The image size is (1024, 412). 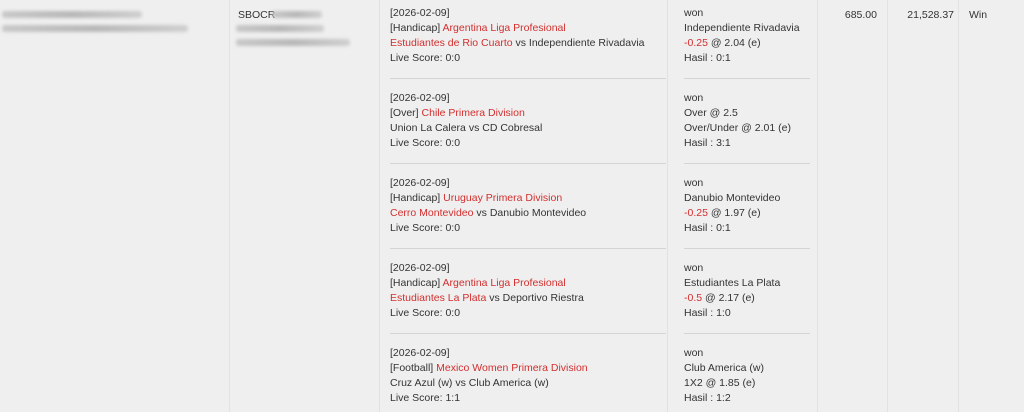 I want to click on home-team: Cruz Azul (w), so click(x=421, y=383).